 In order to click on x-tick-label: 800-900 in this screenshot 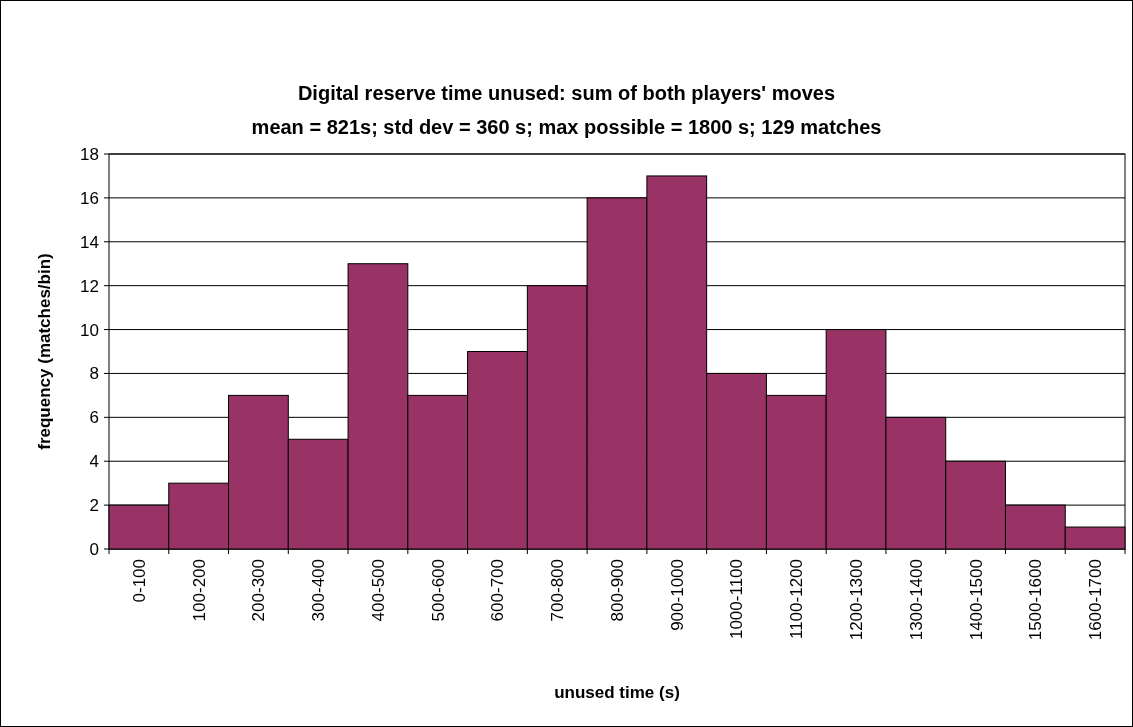, I will do `click(617, 590)`.